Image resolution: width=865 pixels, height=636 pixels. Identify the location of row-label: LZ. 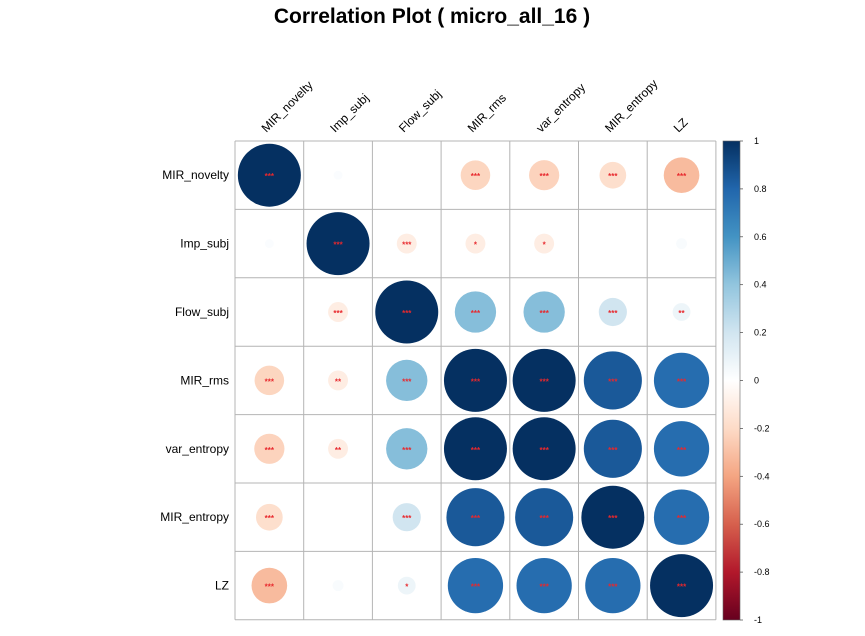
(222, 586).